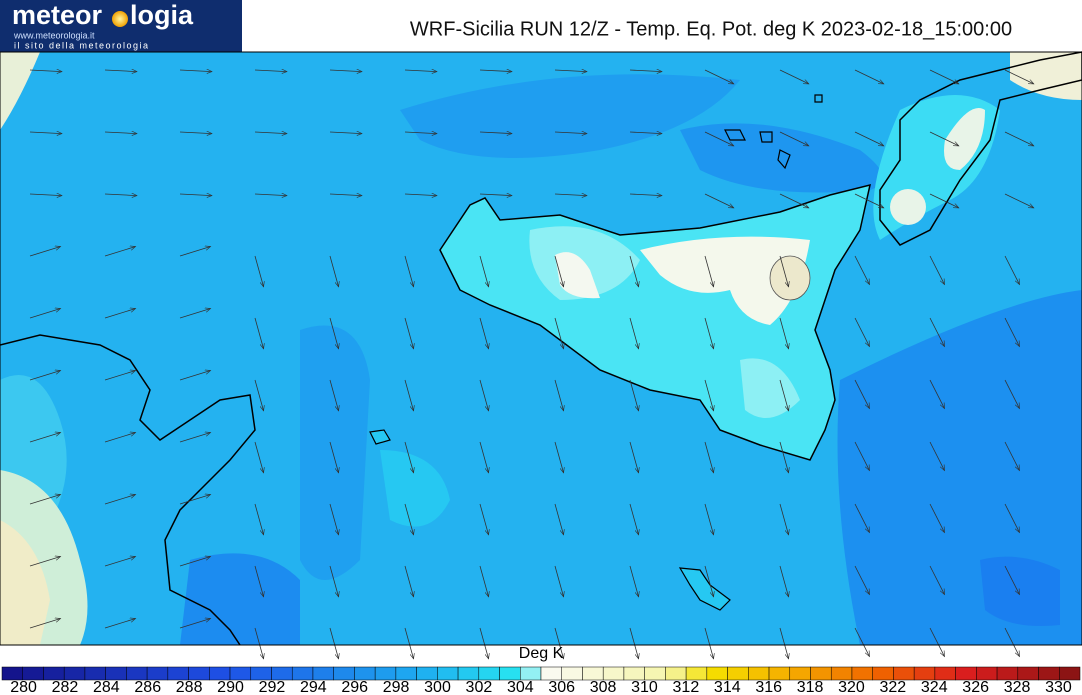 The image size is (1082, 695). What do you see at coordinates (313, 687) in the screenshot?
I see `colorbar-tick-label: 294` at bounding box center [313, 687].